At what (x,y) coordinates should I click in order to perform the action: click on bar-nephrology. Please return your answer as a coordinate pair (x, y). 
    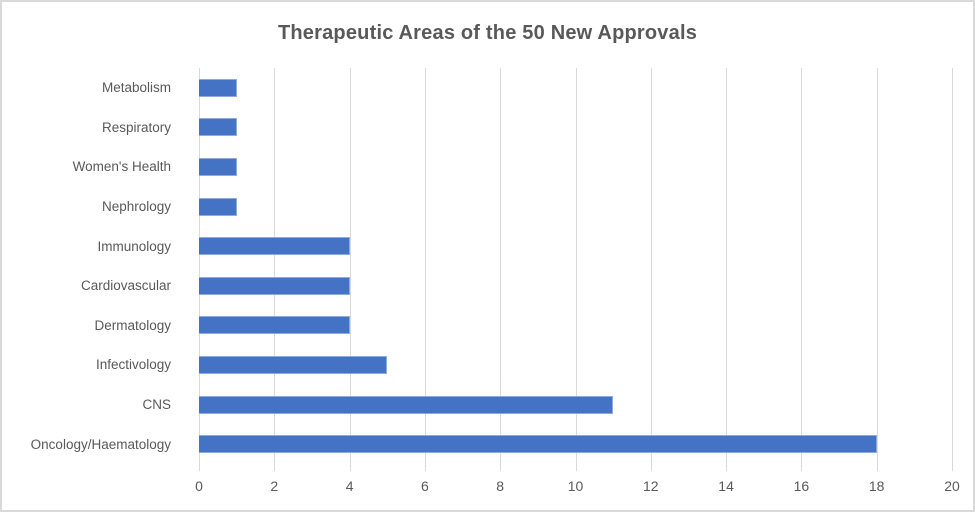
    Looking at the image, I should click on (218, 206).